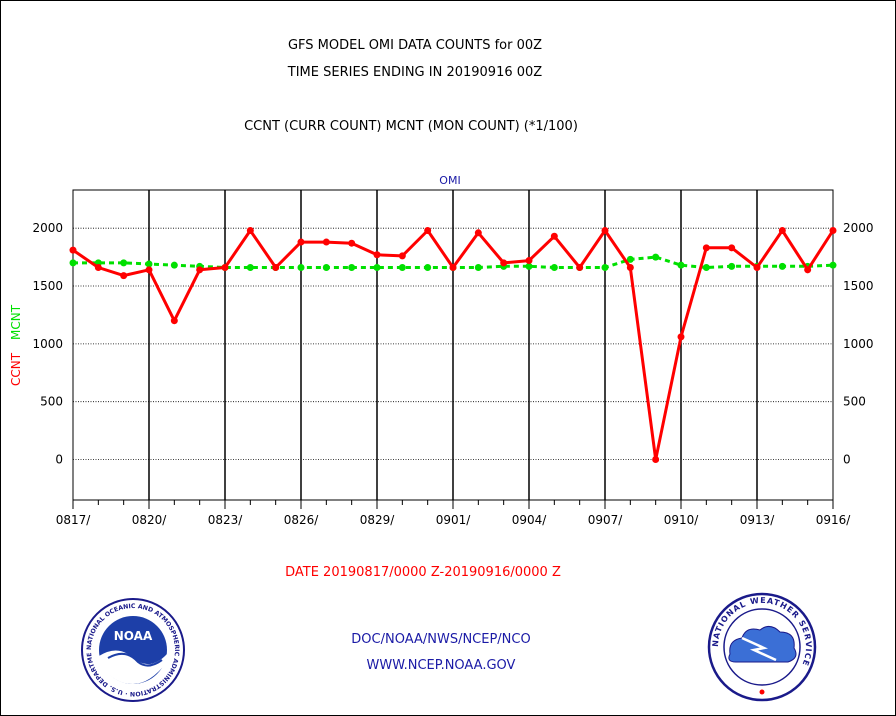 The width and height of the screenshot is (896, 716). What do you see at coordinates (378, 520) in the screenshot?
I see `x-tick-label: 0829/` at bounding box center [378, 520].